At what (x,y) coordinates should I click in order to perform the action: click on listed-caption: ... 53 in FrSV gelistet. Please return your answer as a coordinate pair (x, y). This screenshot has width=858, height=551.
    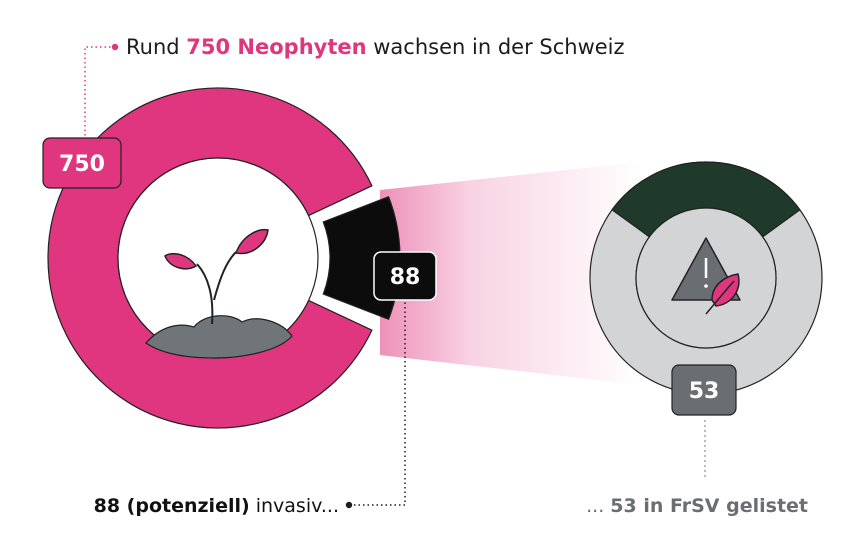
    Looking at the image, I should click on (697, 506).